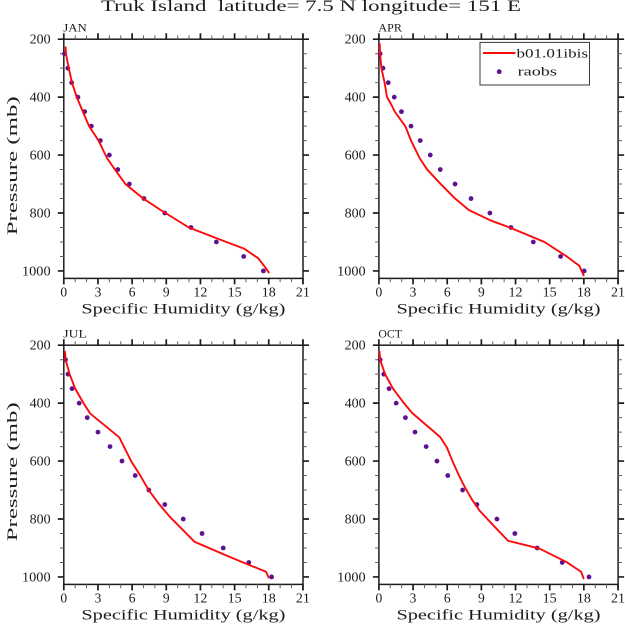  Describe the element at coordinates (537, 71) in the screenshot. I see `svg-text: raobs` at that location.